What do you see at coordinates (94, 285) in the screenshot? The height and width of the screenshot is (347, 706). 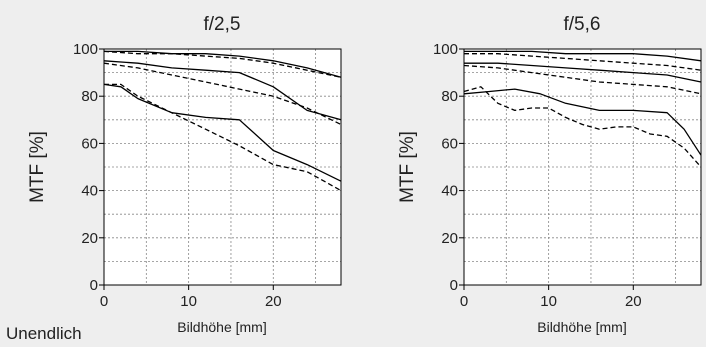 I see `chart0-ytick-label: 0` at bounding box center [94, 285].